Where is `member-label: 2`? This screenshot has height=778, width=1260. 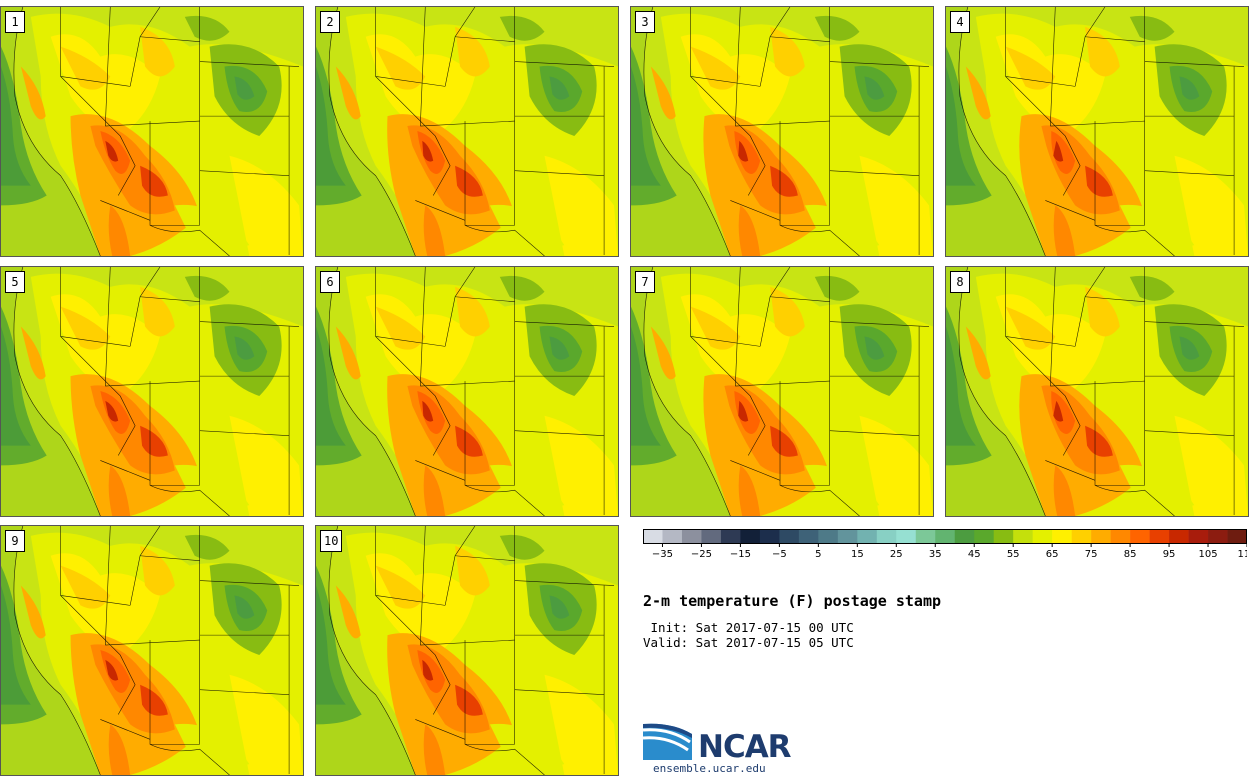
member-label: 2 is located at coordinates (330, 22).